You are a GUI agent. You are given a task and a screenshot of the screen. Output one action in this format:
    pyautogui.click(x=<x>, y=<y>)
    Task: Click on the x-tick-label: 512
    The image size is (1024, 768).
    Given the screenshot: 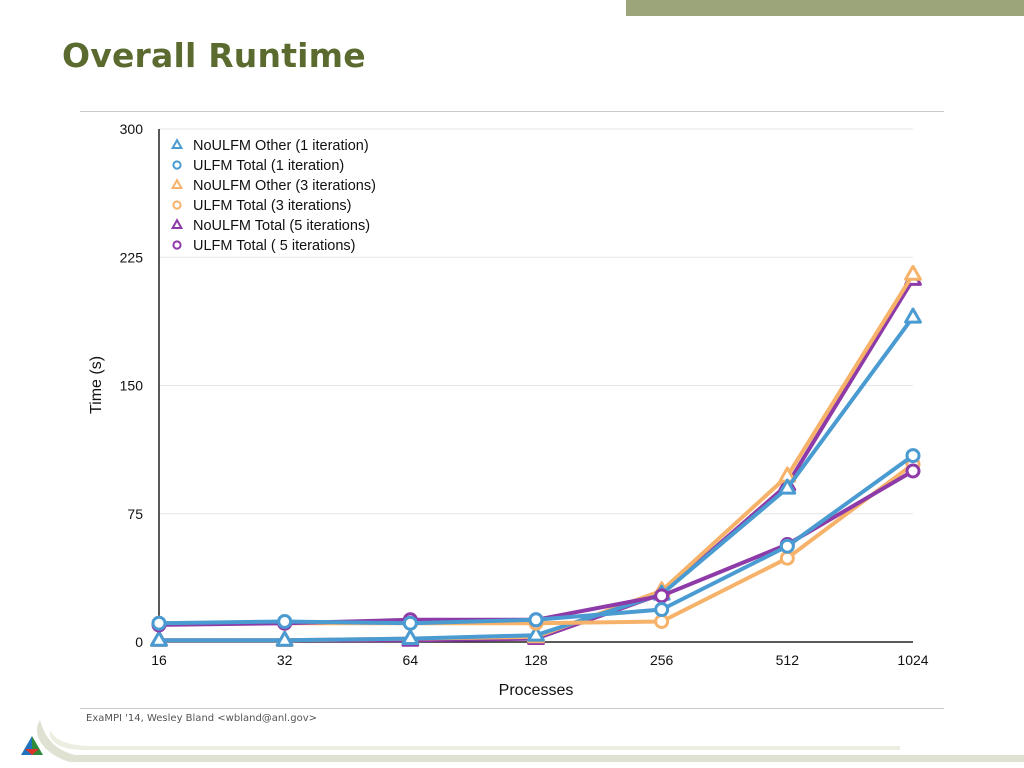 What is the action you would take?
    pyautogui.click(x=788, y=660)
    